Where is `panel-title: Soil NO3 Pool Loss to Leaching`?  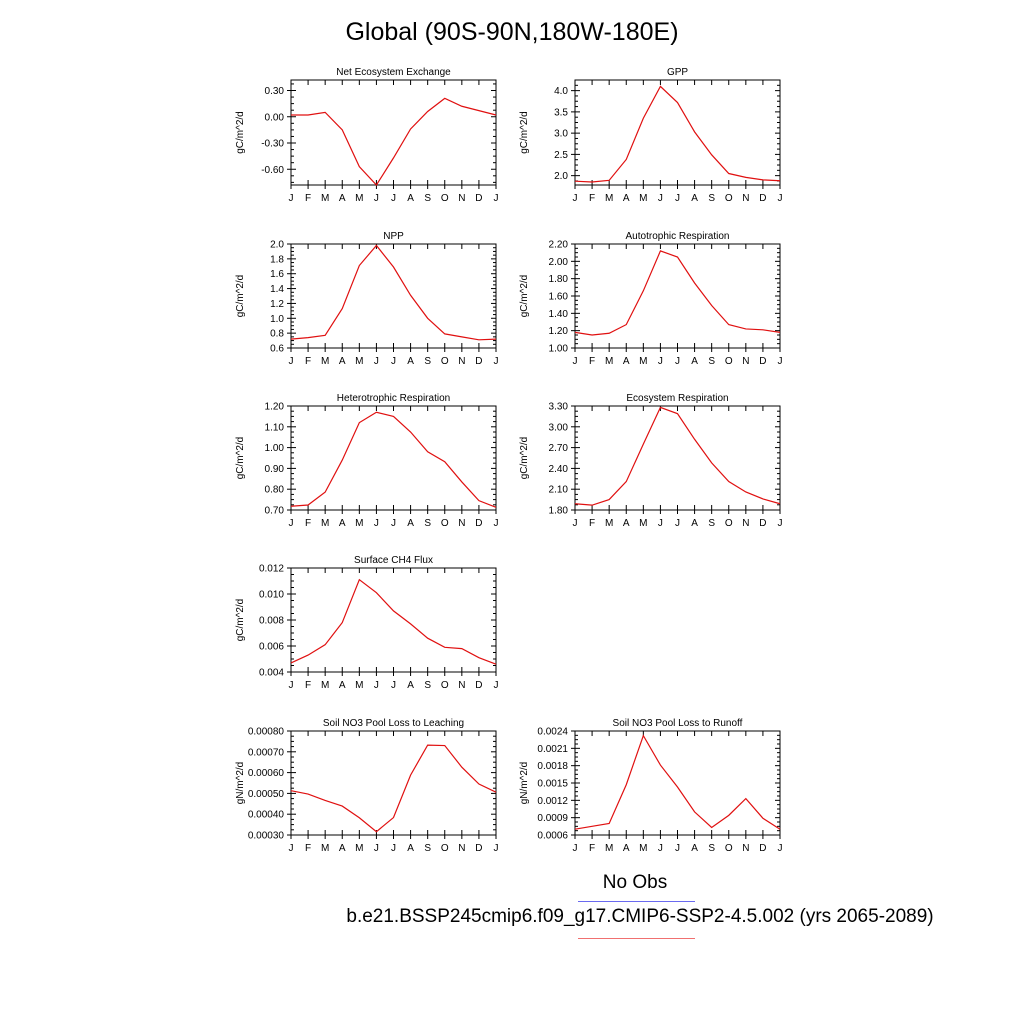
panel-title: Soil NO3 Pool Loss to Leaching is located at coordinates (393, 723).